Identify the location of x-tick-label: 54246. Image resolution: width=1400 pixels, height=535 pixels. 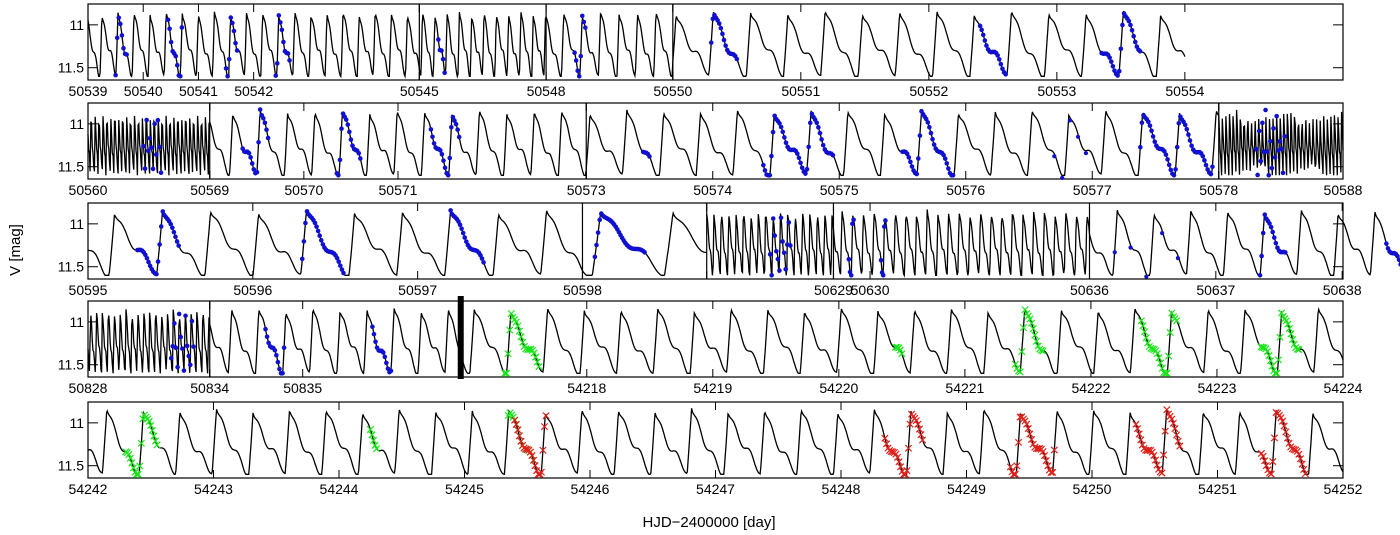
(590, 489).